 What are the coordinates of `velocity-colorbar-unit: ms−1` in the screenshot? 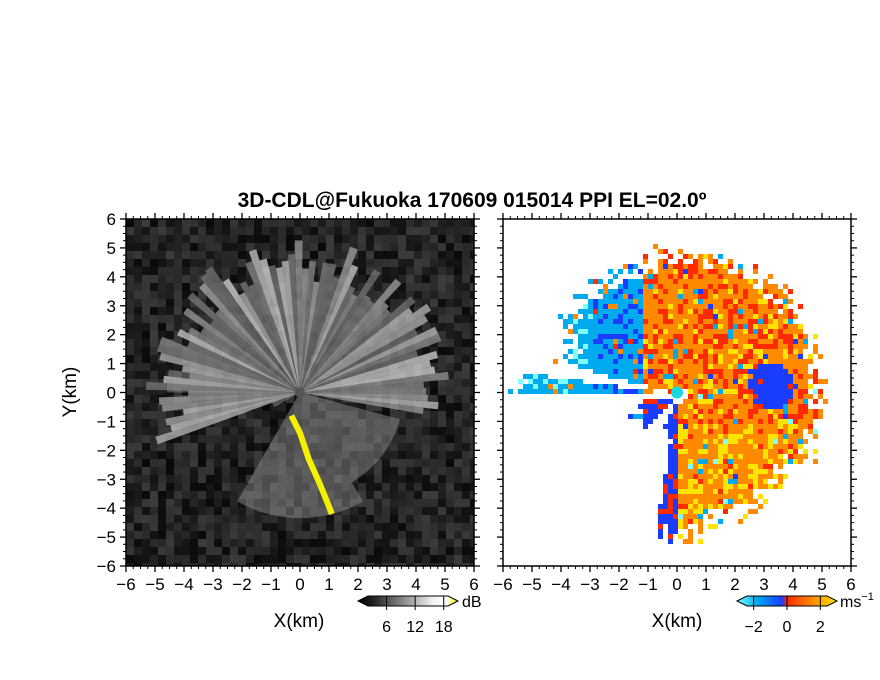 It's located at (857, 601).